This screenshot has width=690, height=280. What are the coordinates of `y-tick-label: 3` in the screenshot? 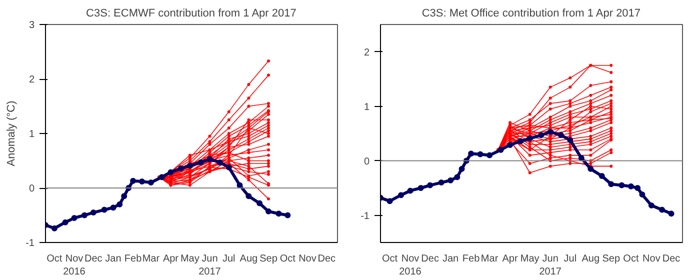 It's located at (31, 25).